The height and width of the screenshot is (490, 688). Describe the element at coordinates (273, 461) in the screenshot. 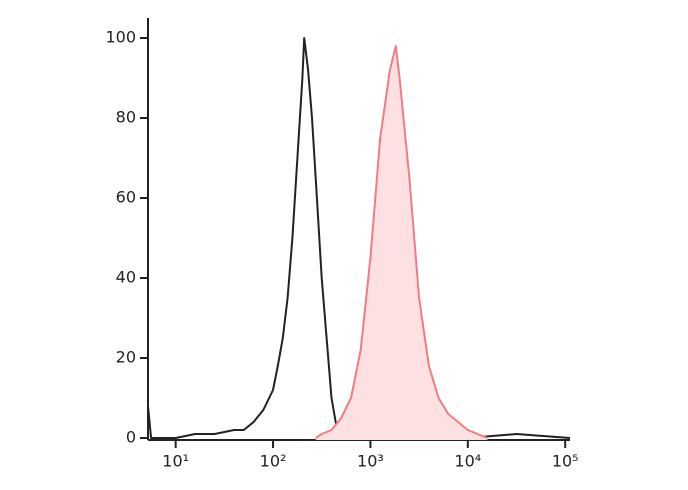

I see `x-tick-label: 10²` at that location.